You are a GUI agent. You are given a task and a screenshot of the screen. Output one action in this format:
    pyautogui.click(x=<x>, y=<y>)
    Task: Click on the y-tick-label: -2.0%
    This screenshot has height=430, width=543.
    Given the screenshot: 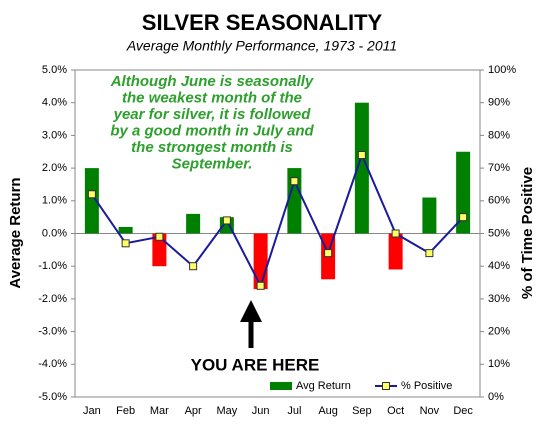 What is the action you would take?
    pyautogui.click(x=52, y=299)
    